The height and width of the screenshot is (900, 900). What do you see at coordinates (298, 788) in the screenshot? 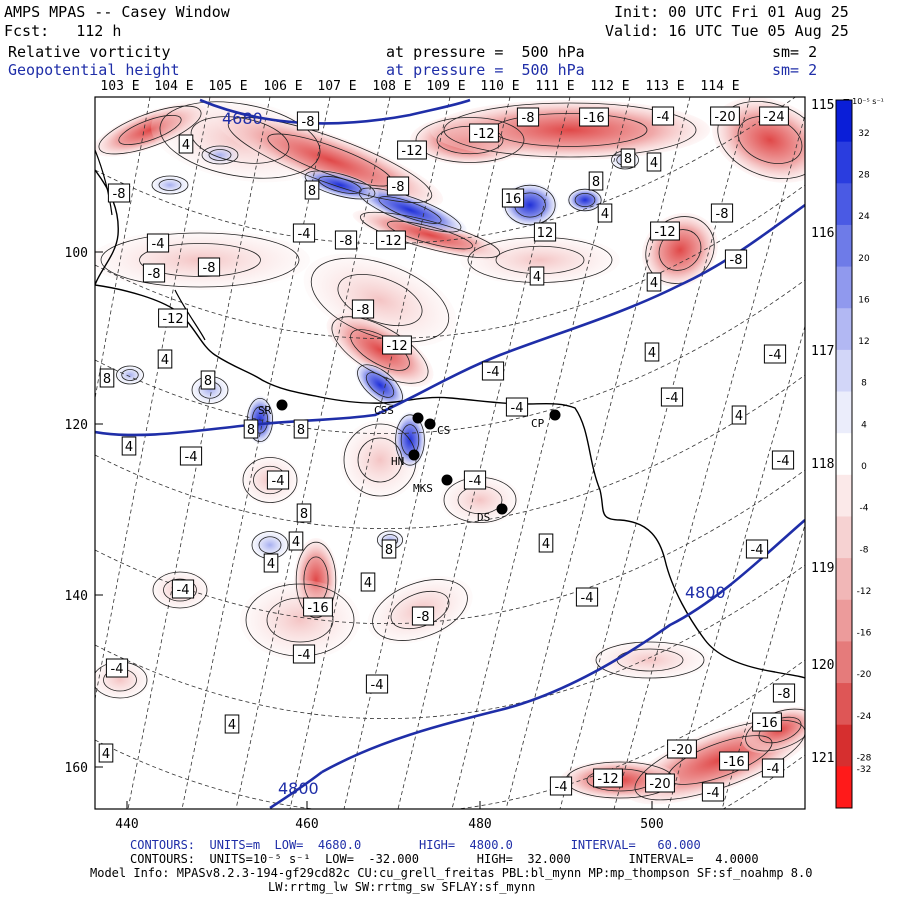
I see `height-label-4800-south: 4800` at bounding box center [298, 788].